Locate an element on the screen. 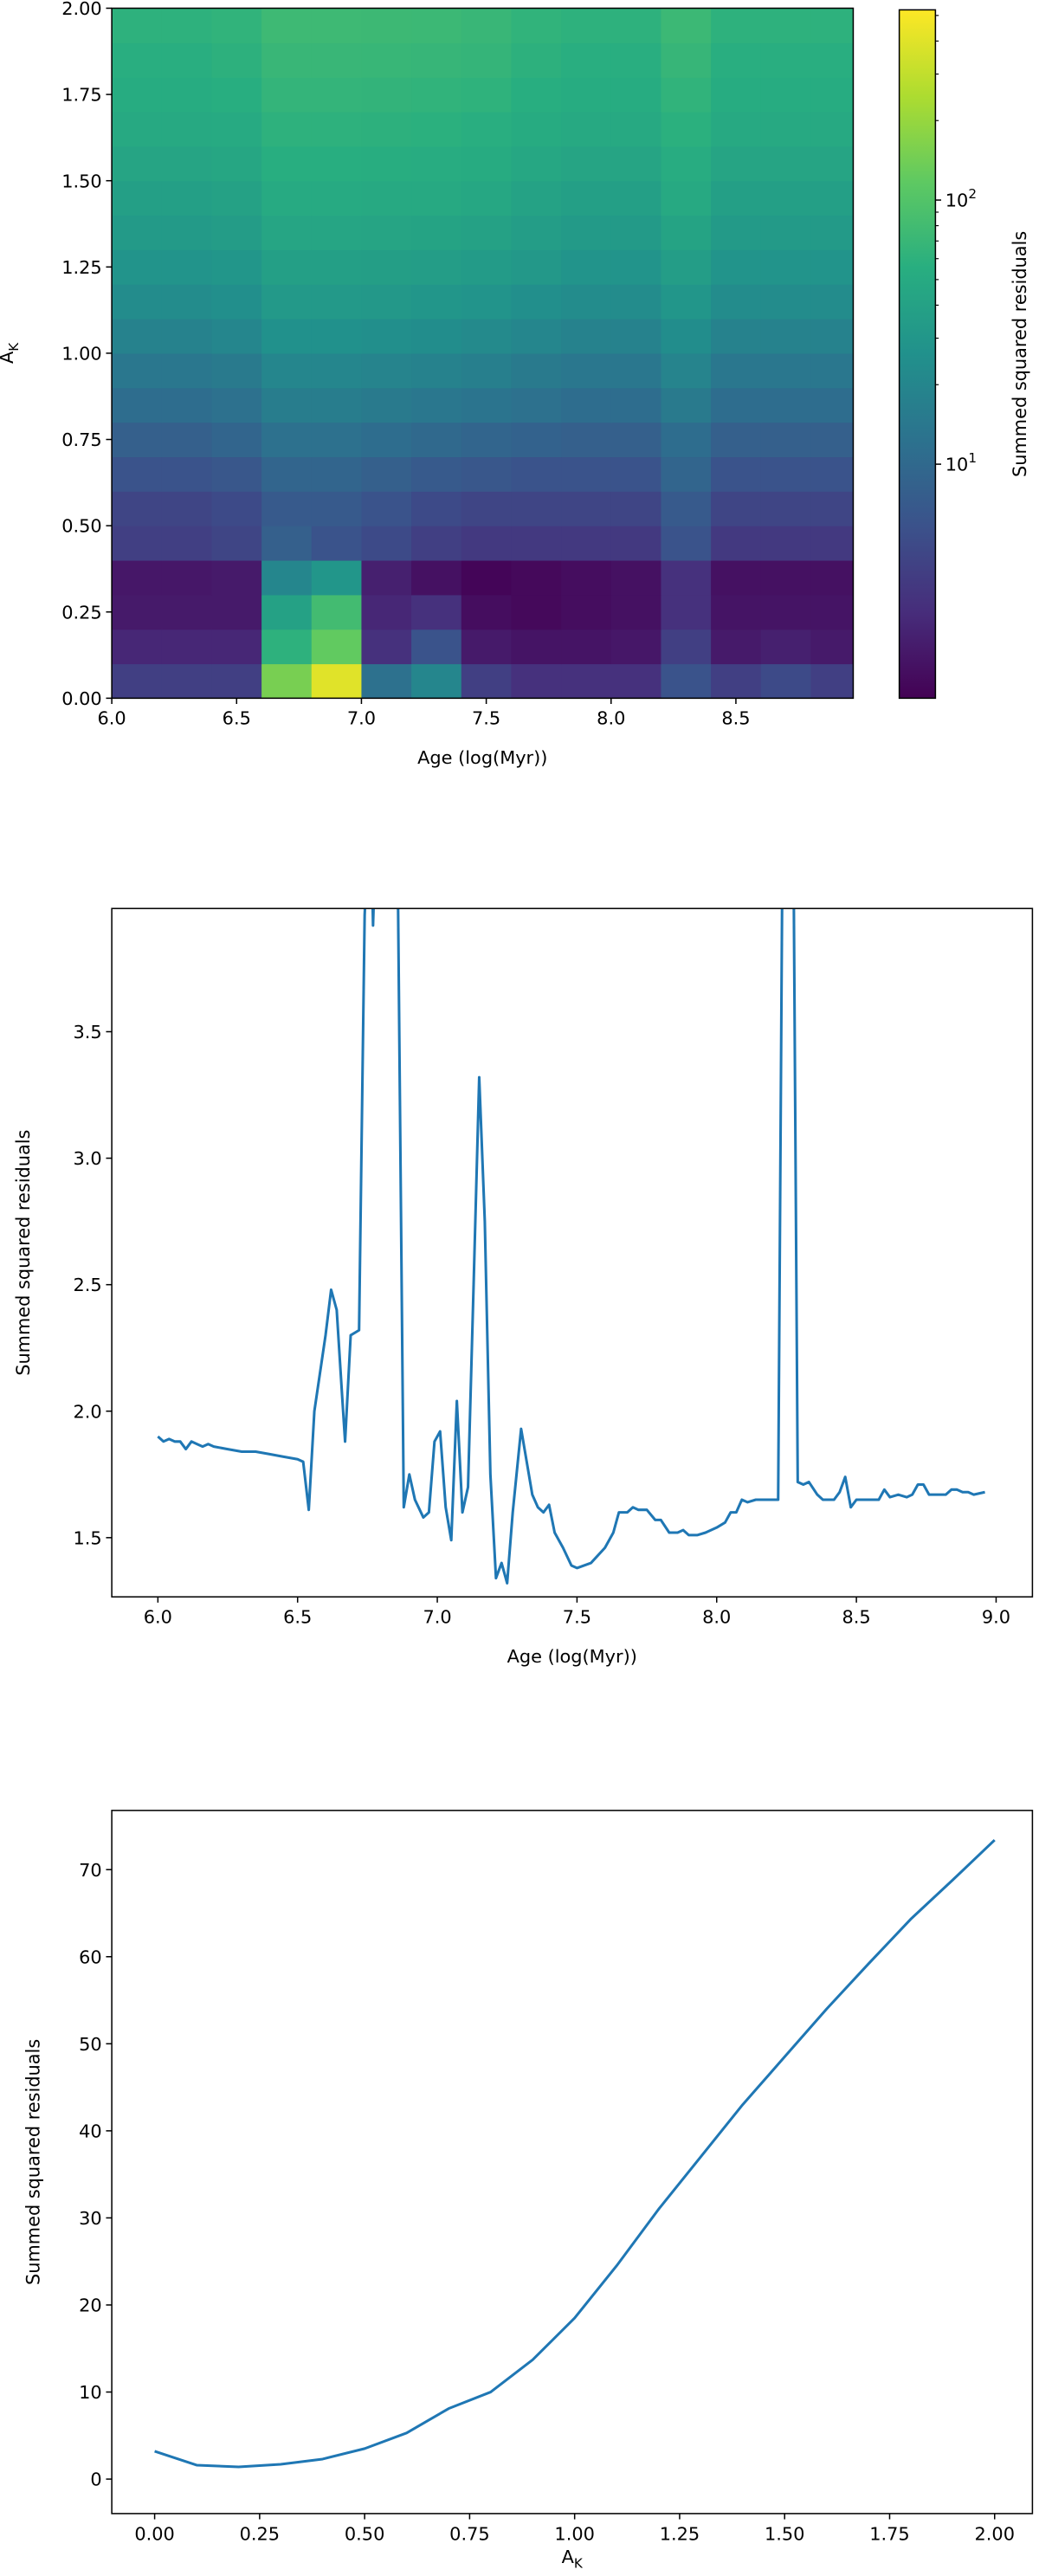 This screenshot has width=1039, height=2576. y-tick-label: 2.5 is located at coordinates (88, 1285).